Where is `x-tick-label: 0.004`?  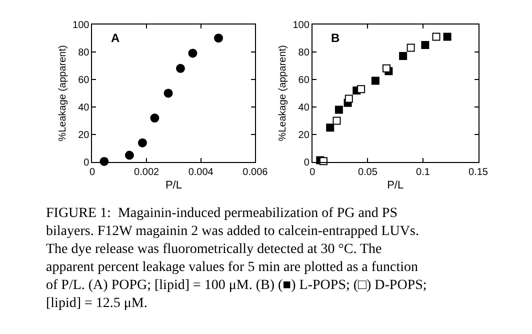
x-tick-label: 0.004 is located at coordinates (201, 172).